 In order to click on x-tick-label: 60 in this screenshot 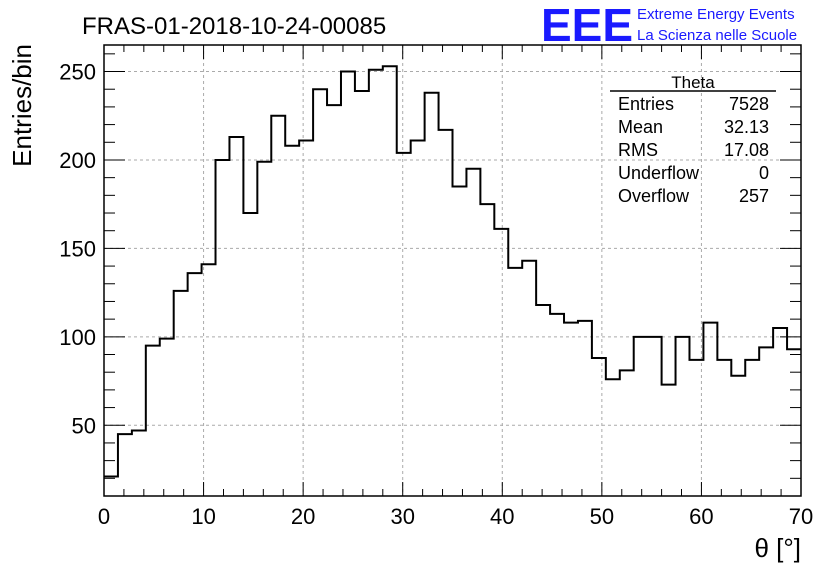, I will do `click(701, 516)`.